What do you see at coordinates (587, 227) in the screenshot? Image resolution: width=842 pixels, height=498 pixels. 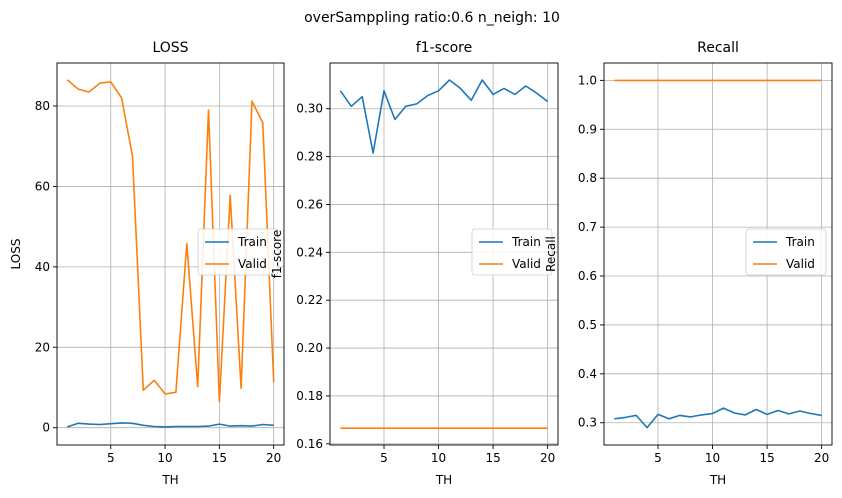 I see `y-tick-label: 0.7` at bounding box center [587, 227].